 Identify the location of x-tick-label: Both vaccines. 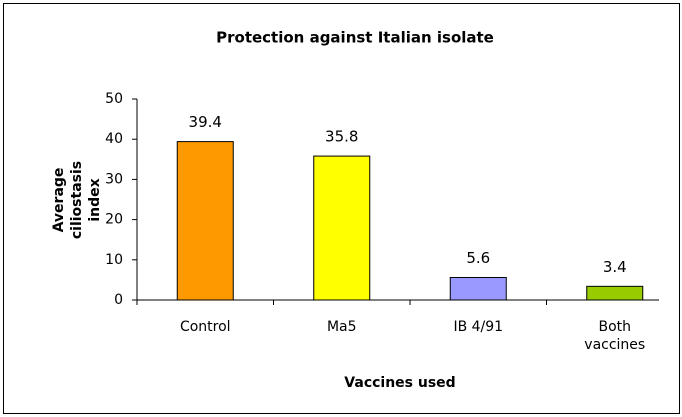
(615, 336).